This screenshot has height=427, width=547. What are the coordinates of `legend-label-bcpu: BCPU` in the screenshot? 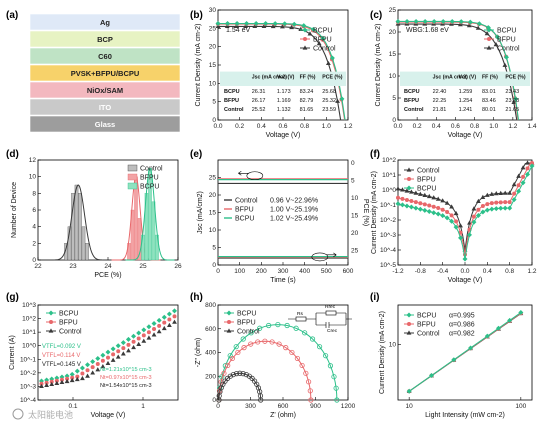 It's located at (244, 219).